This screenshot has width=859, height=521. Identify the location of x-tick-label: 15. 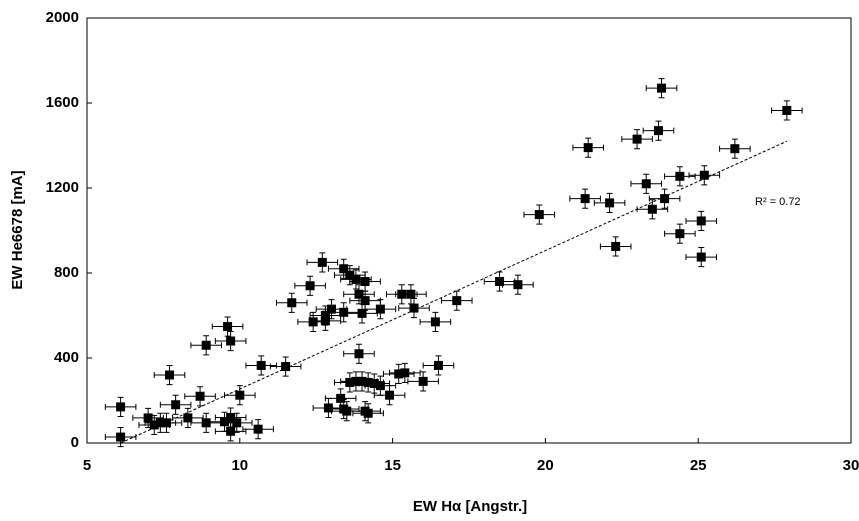
(392, 465).